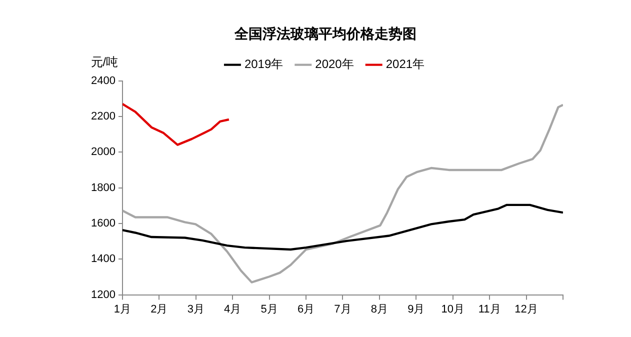 The height and width of the screenshot is (337, 631). I want to click on x-tick-label: 11月, so click(489, 309).